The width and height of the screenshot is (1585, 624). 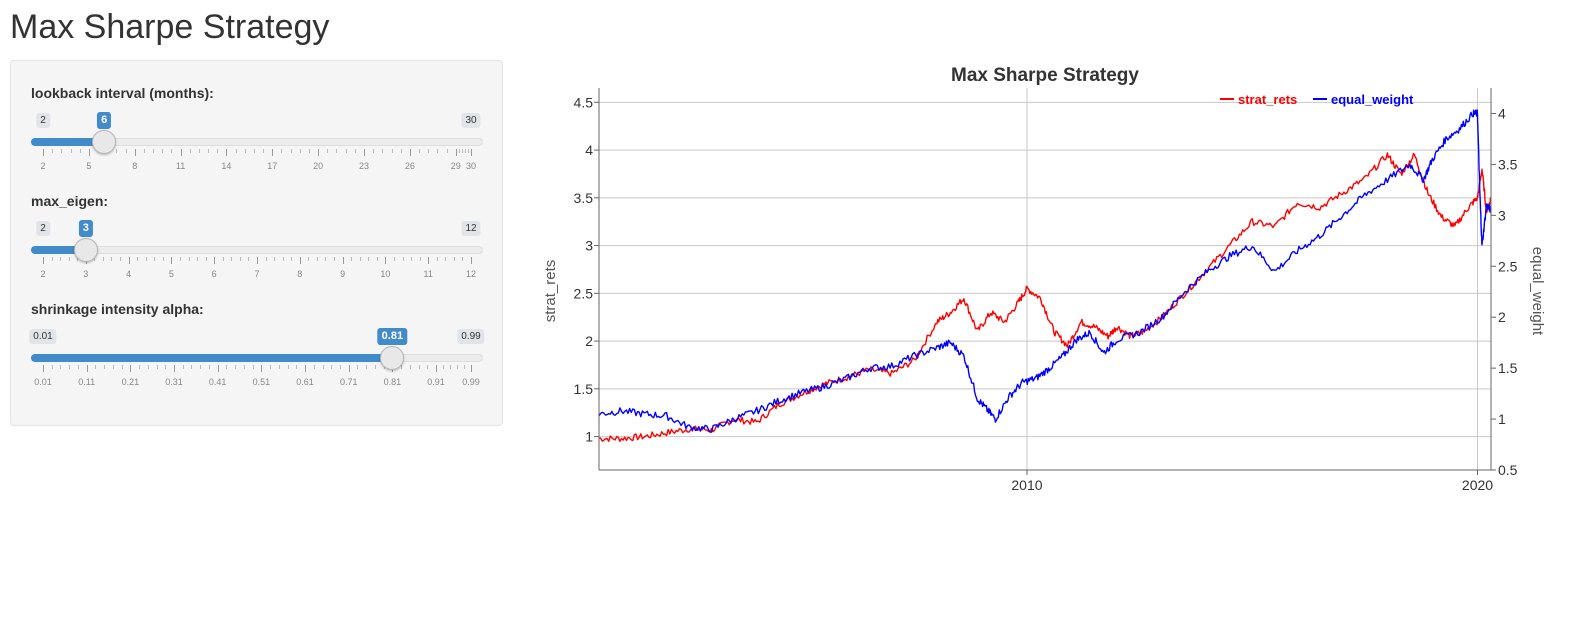 I want to click on slider-min-badge: 0.01, so click(x=43, y=336).